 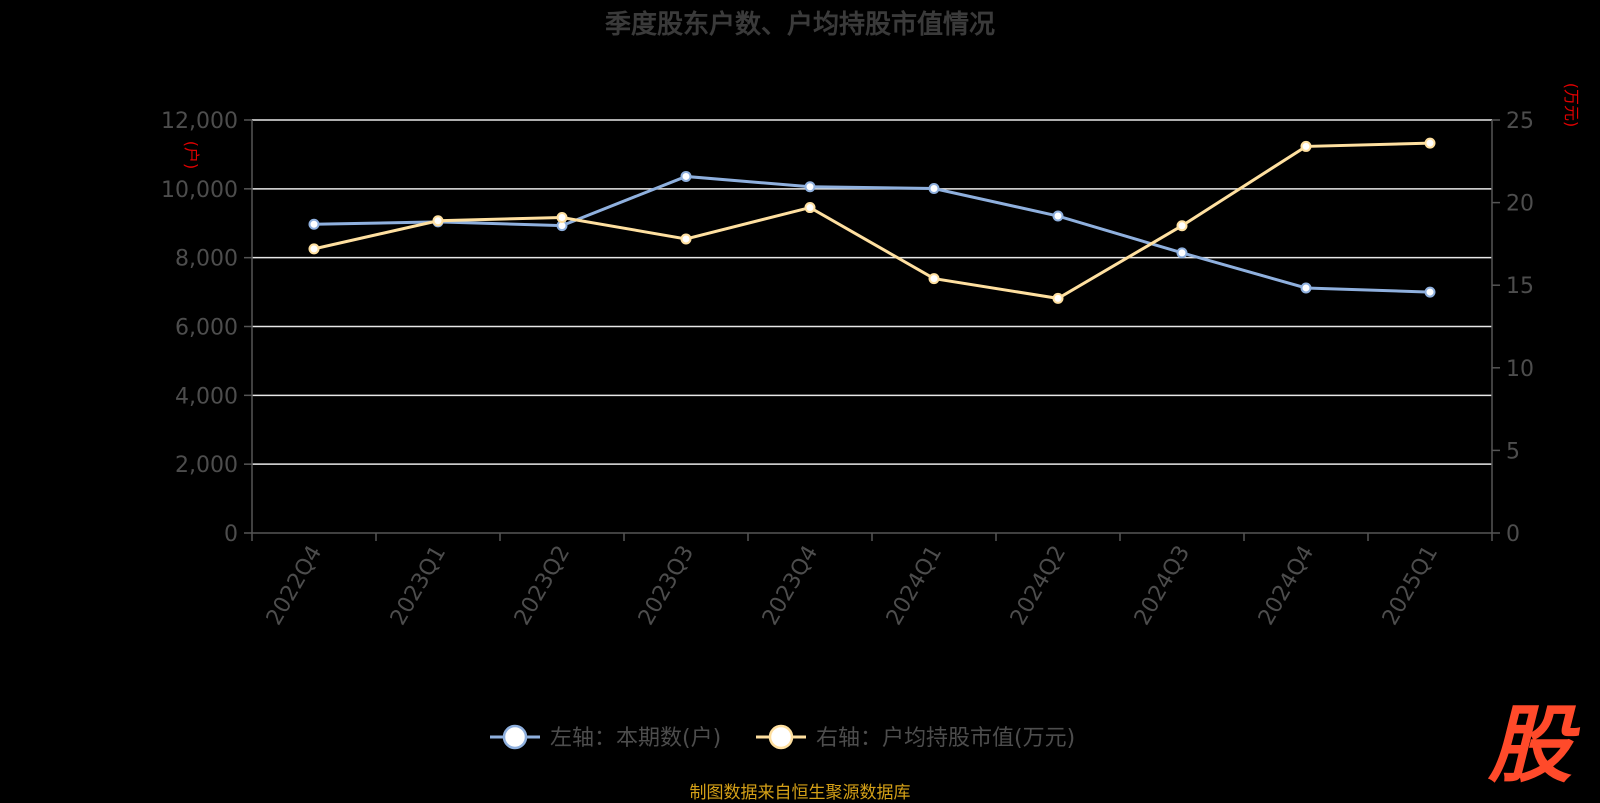 I want to click on brand-logo: 股, so click(x=1529, y=745).